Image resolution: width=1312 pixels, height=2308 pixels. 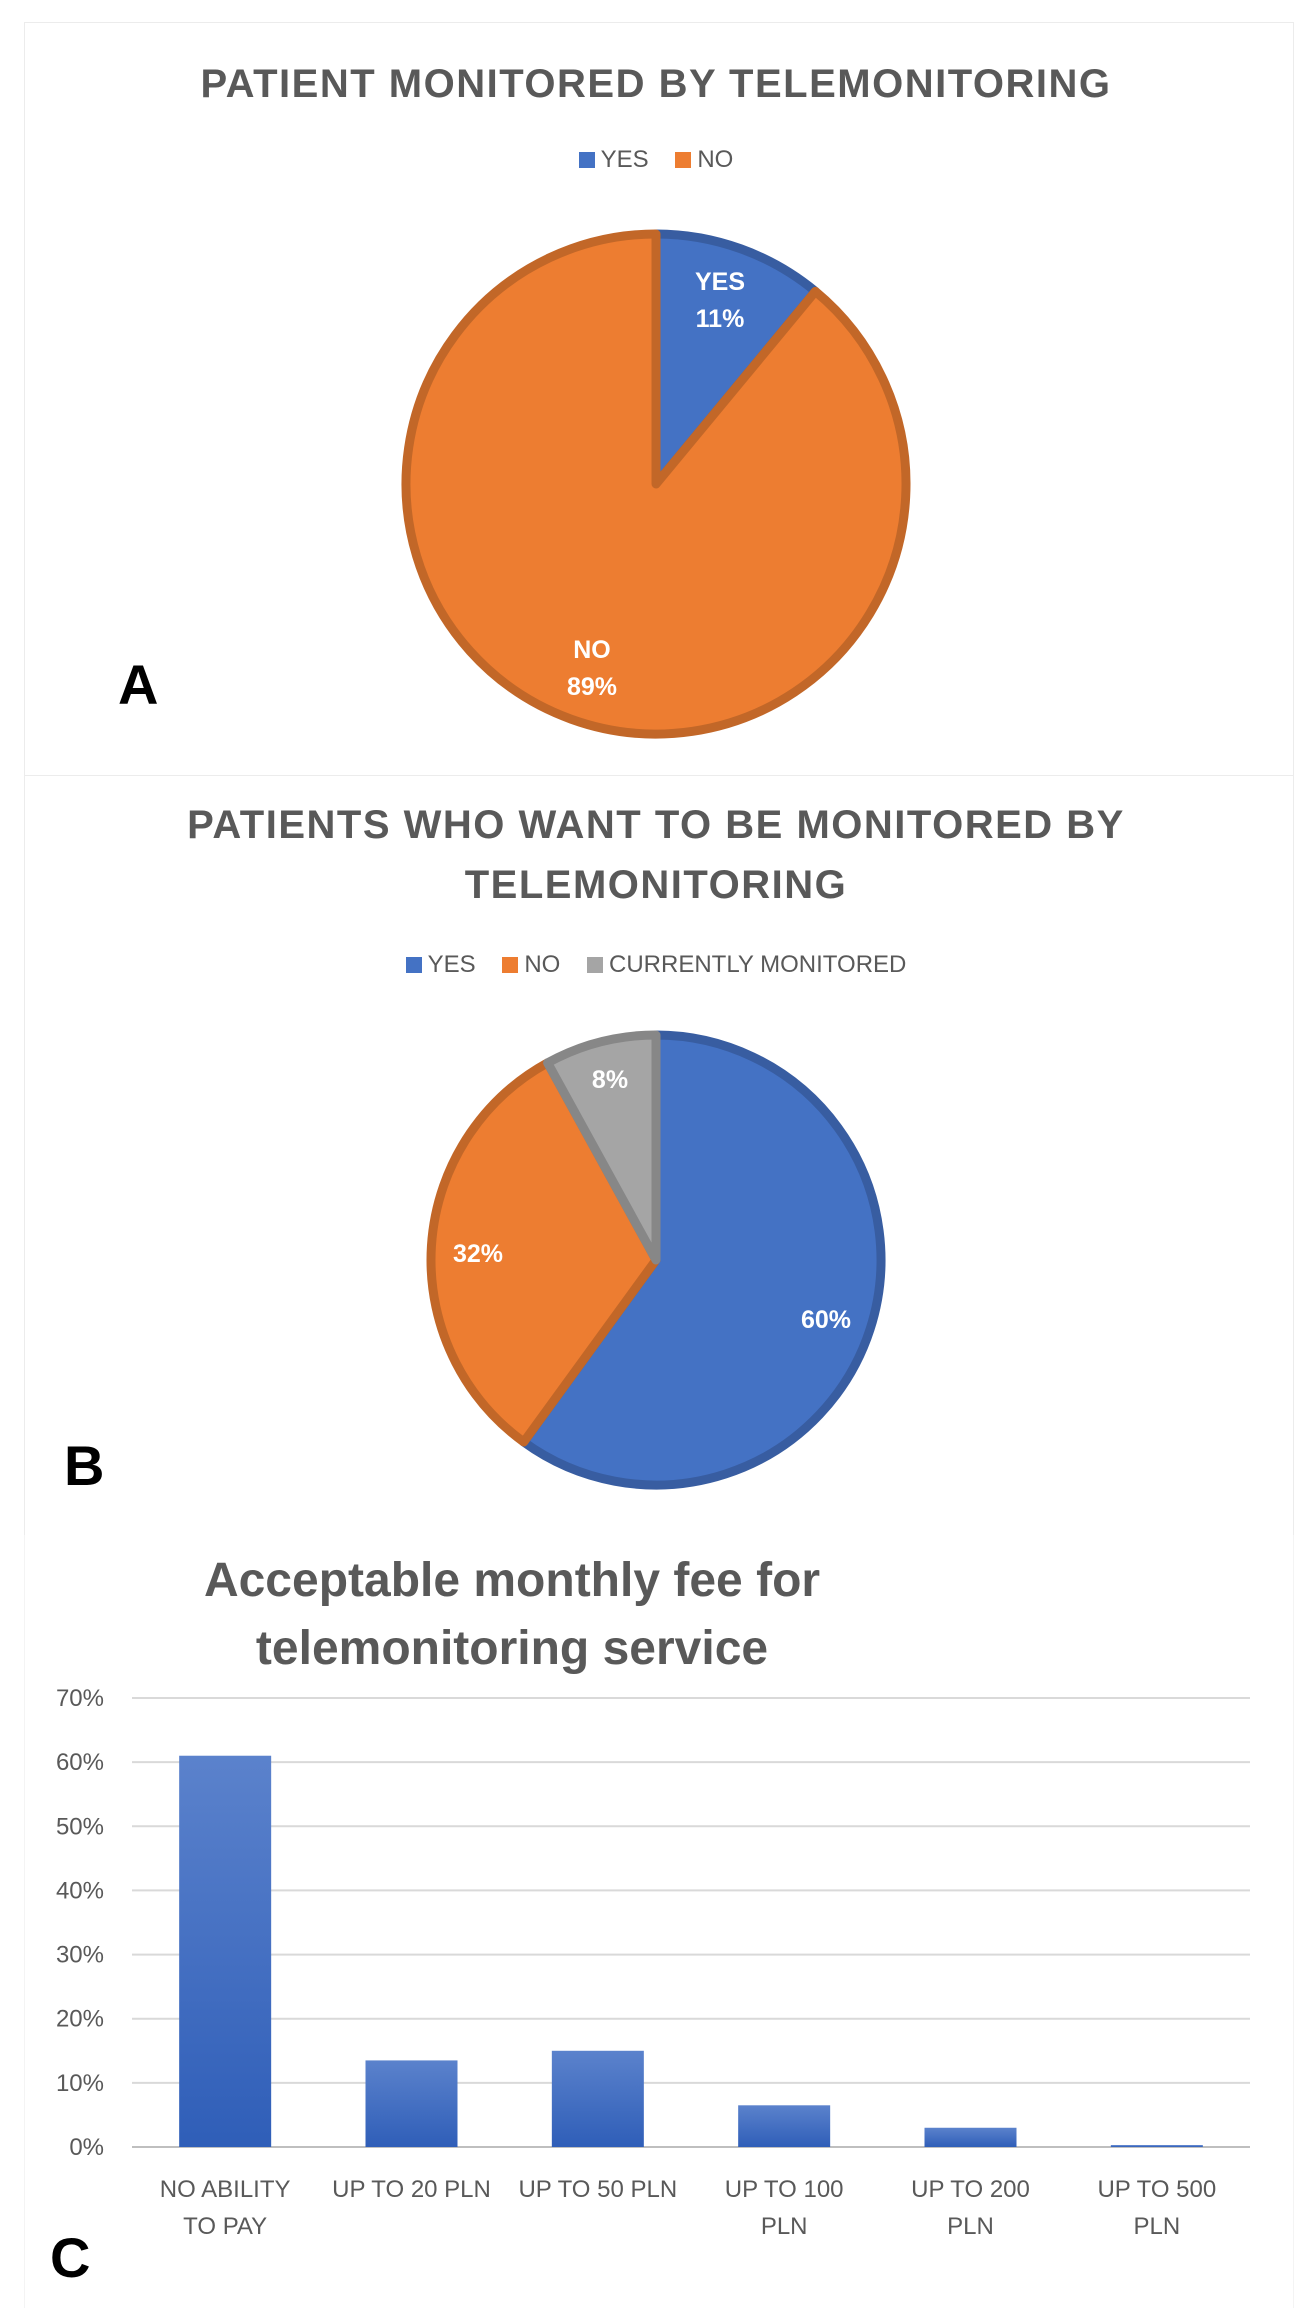 What do you see at coordinates (656, 825) in the screenshot?
I see `chart-b-title-line1: PATIENTS WHO WANT TO BE MONITORED BY` at bounding box center [656, 825].